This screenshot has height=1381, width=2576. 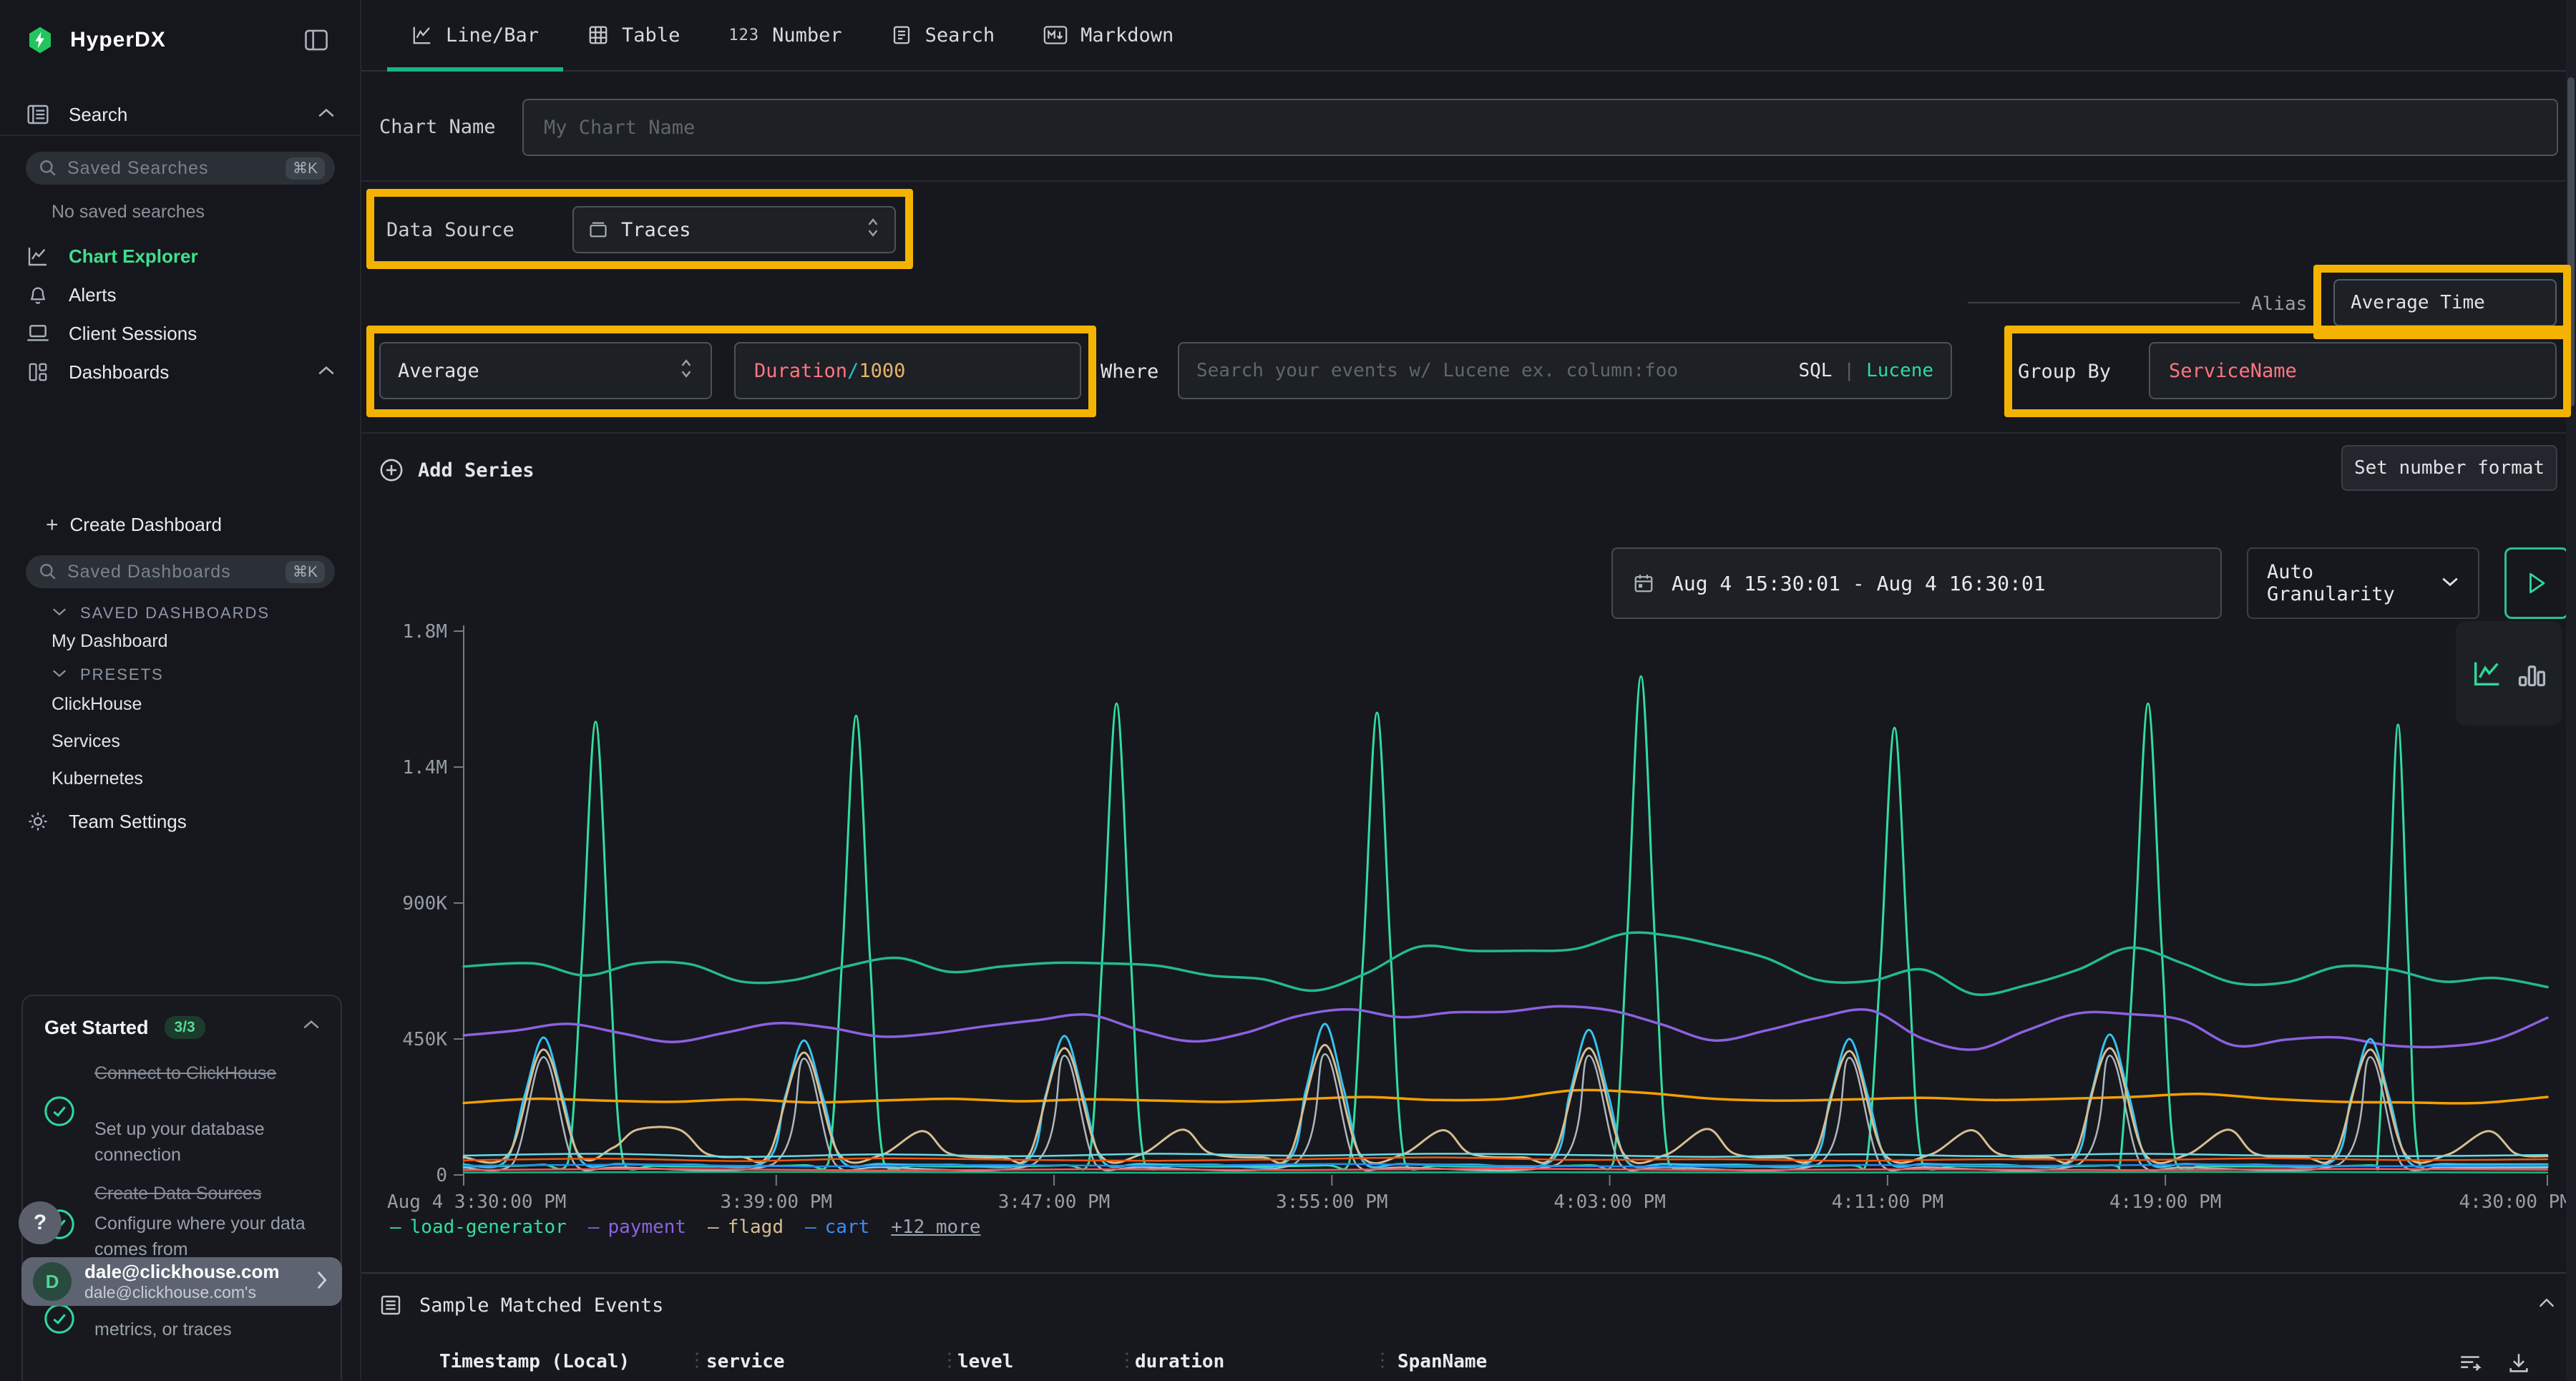 I want to click on table-grid-icon, so click(x=598, y=35).